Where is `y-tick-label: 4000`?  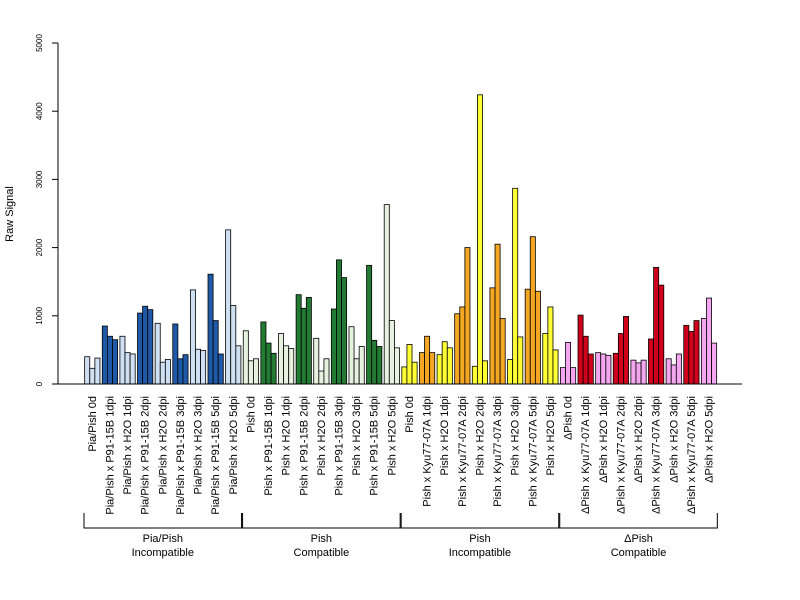 y-tick-label: 4000 is located at coordinates (39, 111).